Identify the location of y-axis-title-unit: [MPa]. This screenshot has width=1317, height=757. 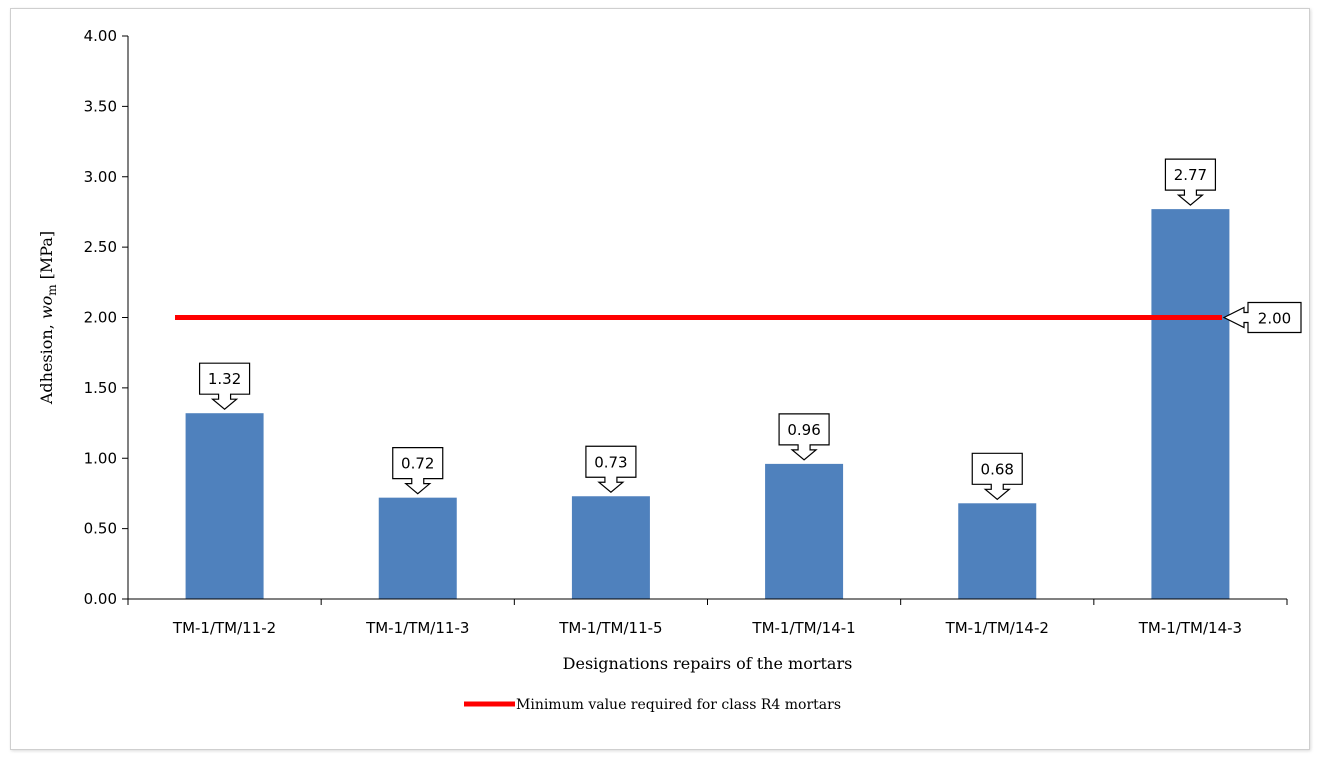
(46, 258).